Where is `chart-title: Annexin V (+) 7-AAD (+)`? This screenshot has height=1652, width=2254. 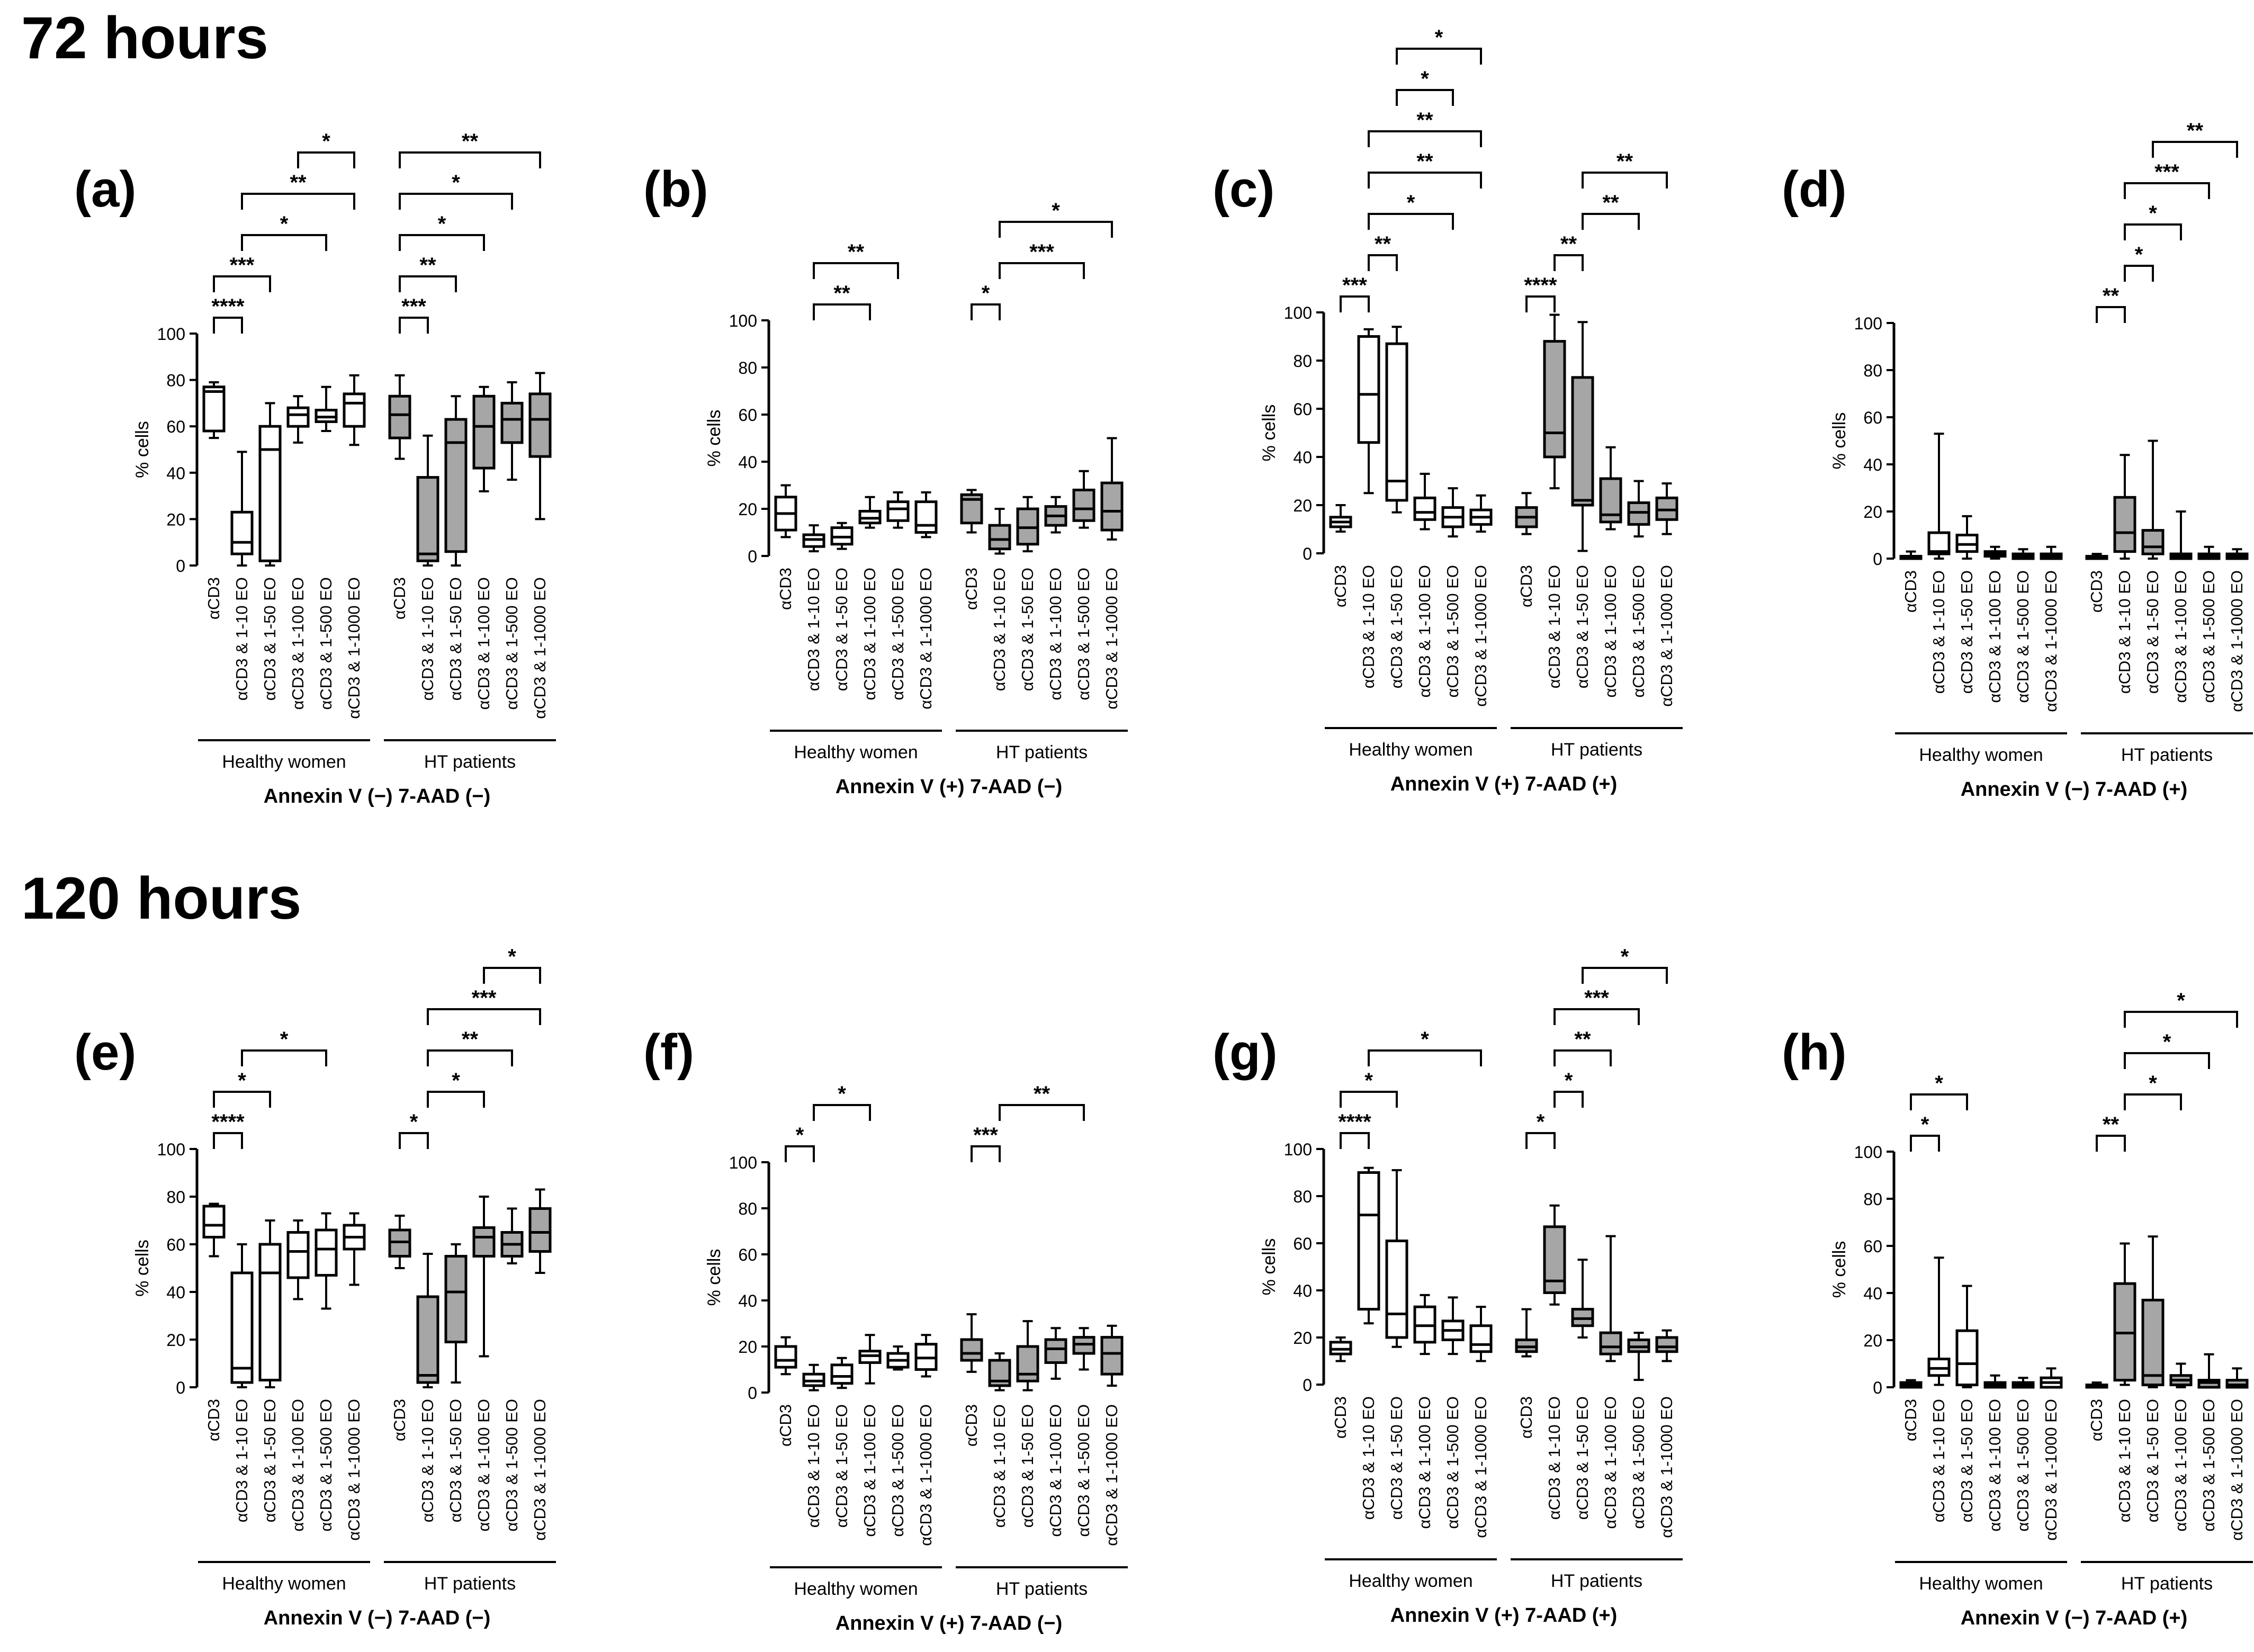 chart-title: Annexin V (+) 7-AAD (+) is located at coordinates (1504, 784).